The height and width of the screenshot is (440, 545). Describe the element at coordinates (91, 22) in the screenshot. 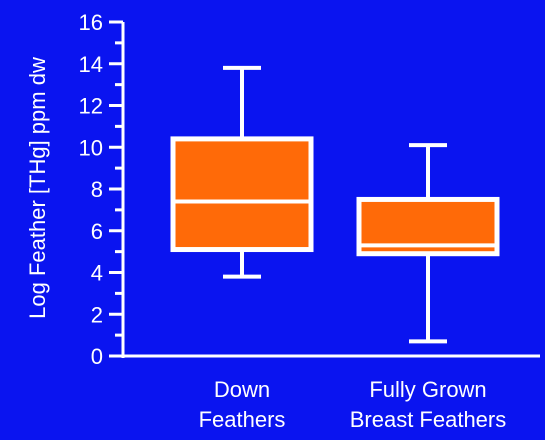

I see `y-tick-label: 16` at that location.